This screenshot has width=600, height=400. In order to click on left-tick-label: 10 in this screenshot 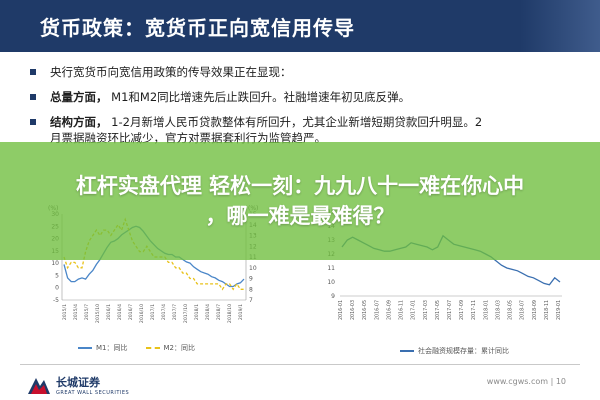, I will do `click(55, 263)`.